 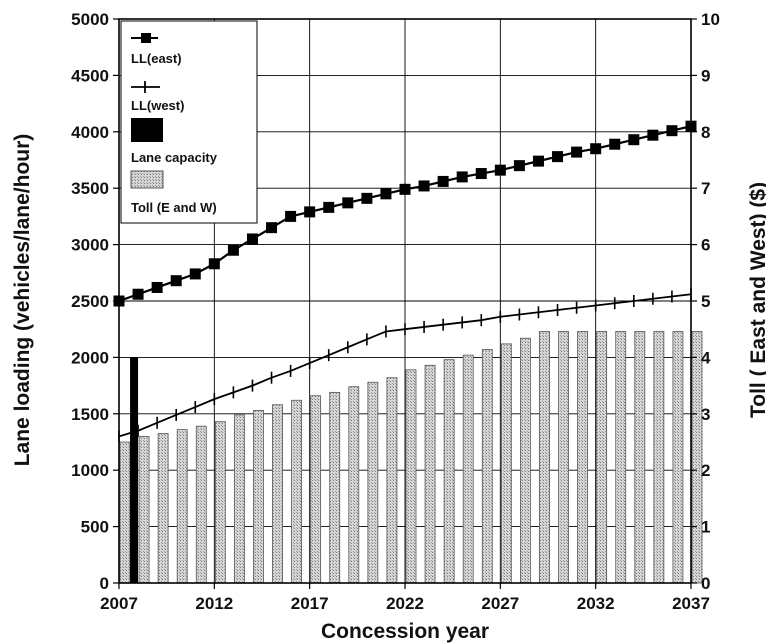 What do you see at coordinates (104, 583) in the screenshot?
I see `y-tick-label: 0` at bounding box center [104, 583].